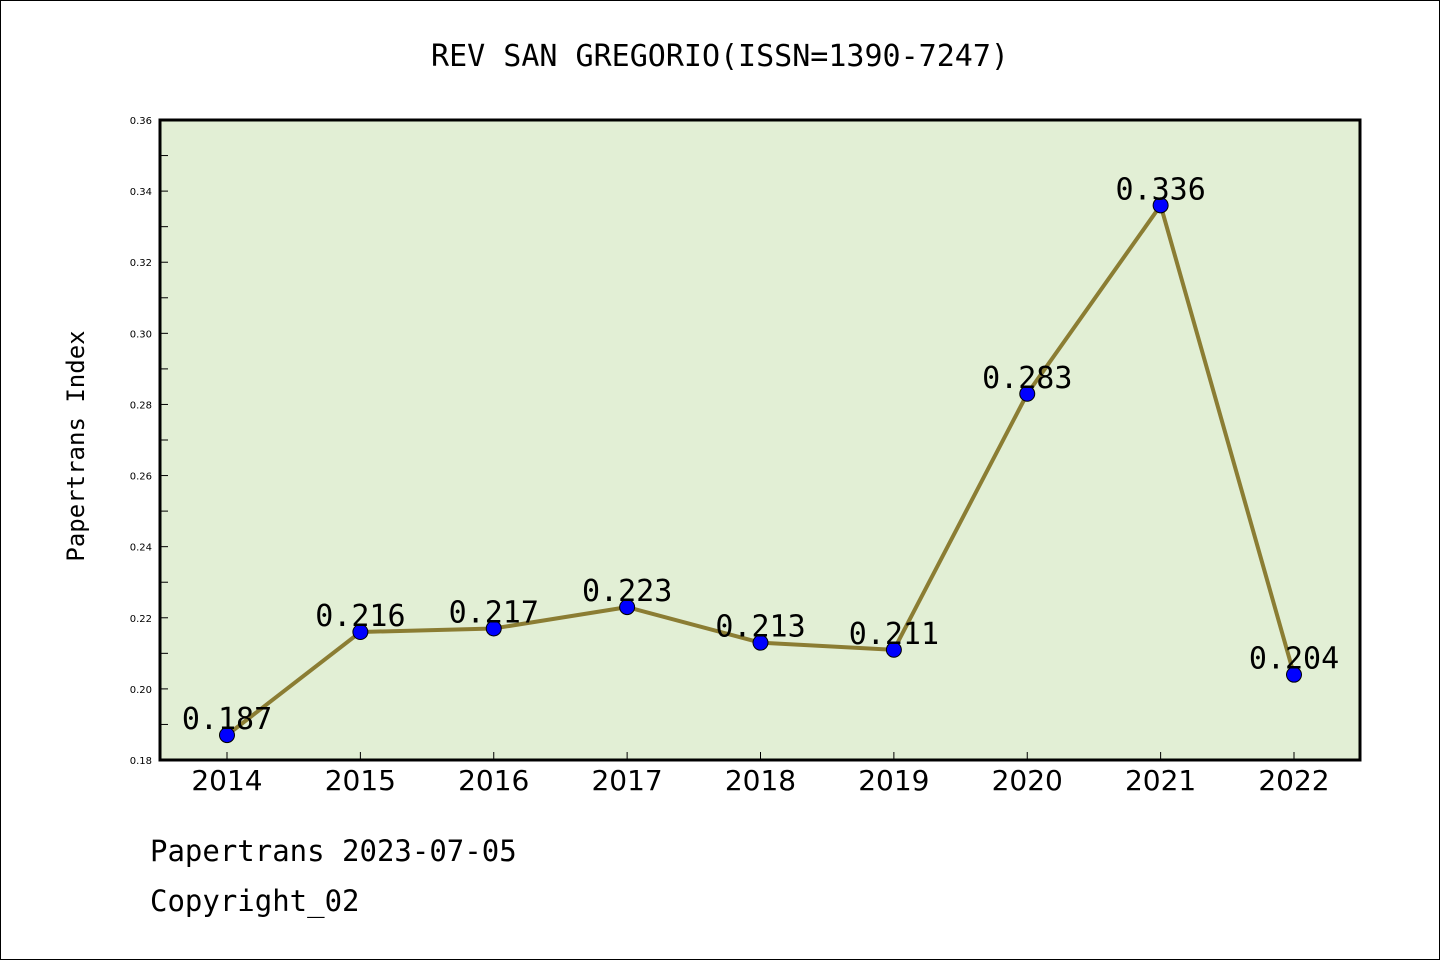 This screenshot has height=960, width=1440. What do you see at coordinates (141, 334) in the screenshot?
I see `y-tick-label: 0.30` at bounding box center [141, 334].